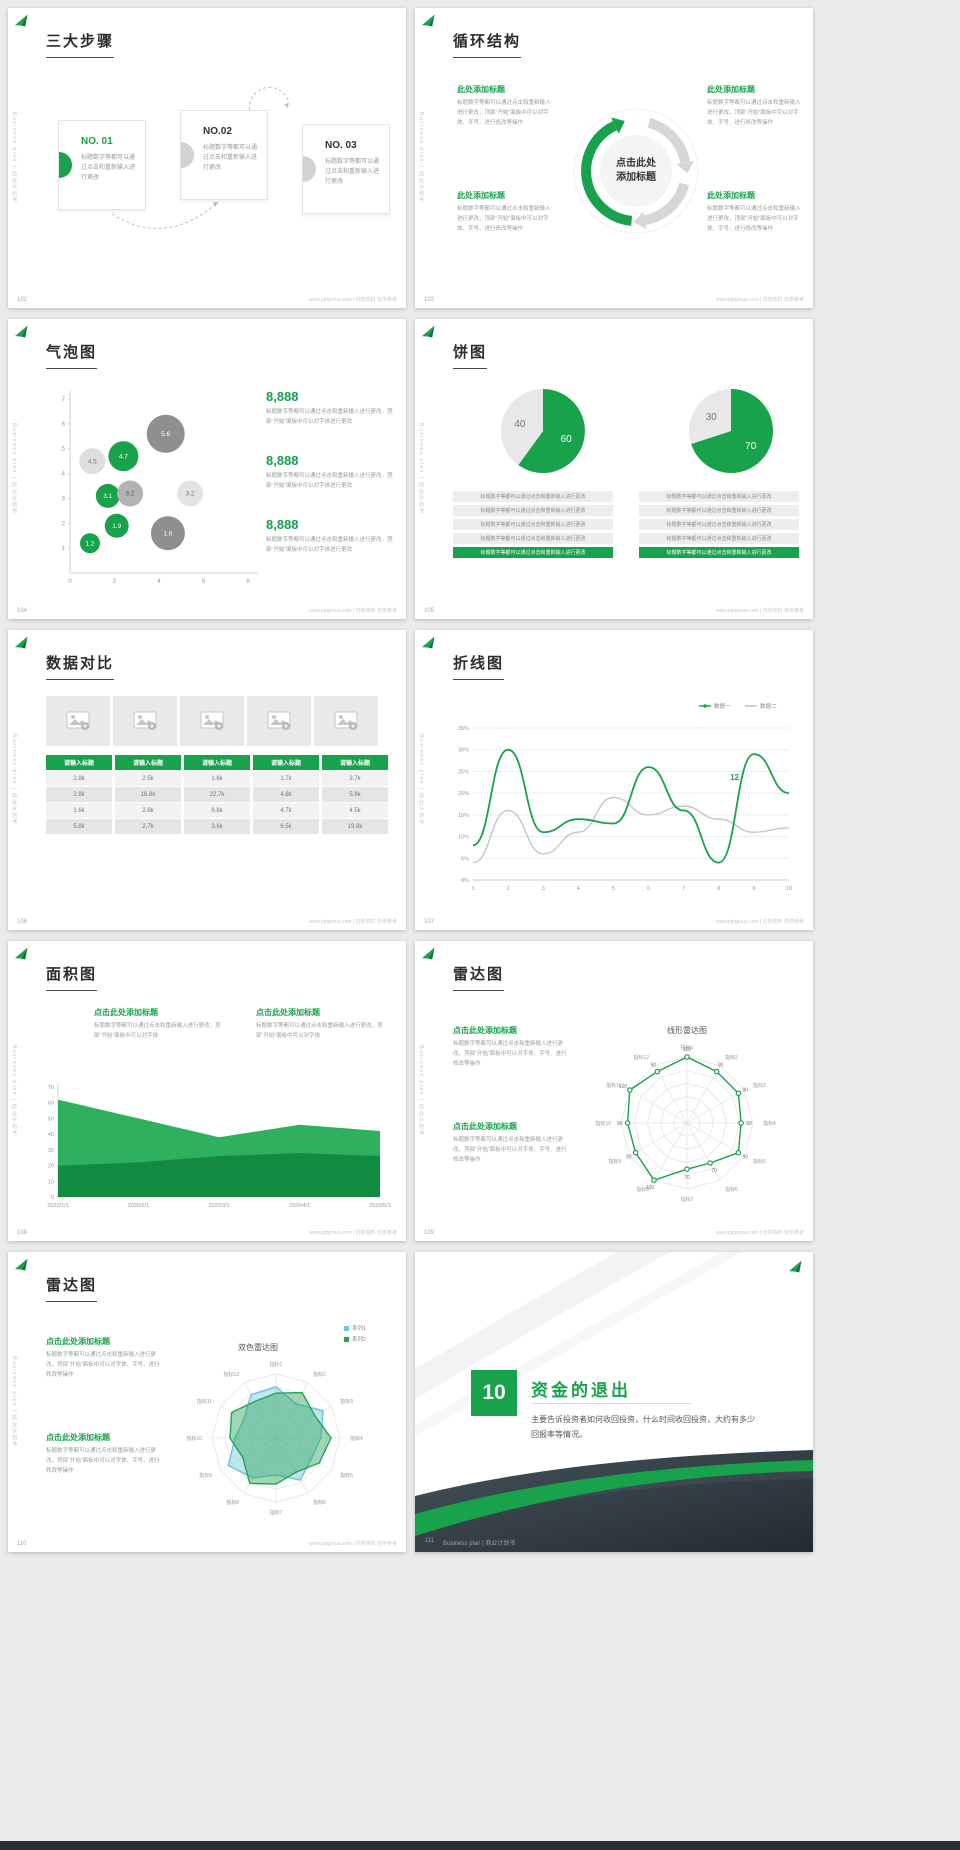 Image resolution: width=960 pixels, height=1850 pixels. I want to click on slide-title: 面积图, so click(72, 977).